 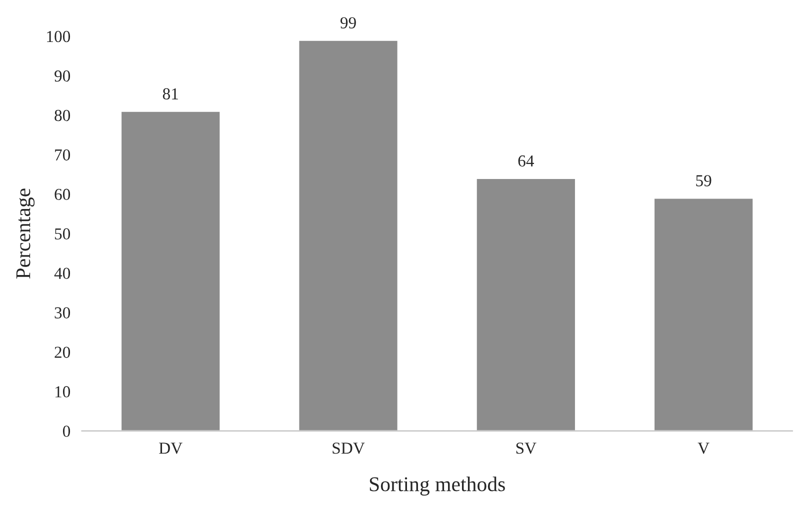 What do you see at coordinates (62, 155) in the screenshot?
I see `y-tick-label: 70` at bounding box center [62, 155].